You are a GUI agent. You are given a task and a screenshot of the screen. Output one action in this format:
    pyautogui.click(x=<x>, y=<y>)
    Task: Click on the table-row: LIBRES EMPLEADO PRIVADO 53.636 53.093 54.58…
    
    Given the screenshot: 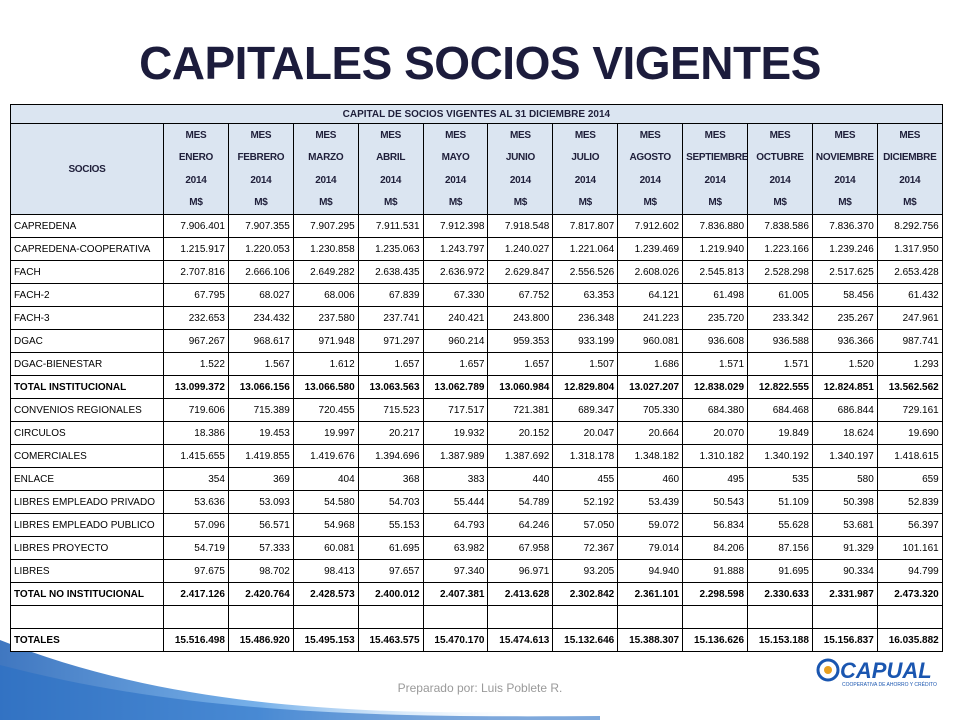 What is the action you would take?
    pyautogui.click(x=476, y=502)
    